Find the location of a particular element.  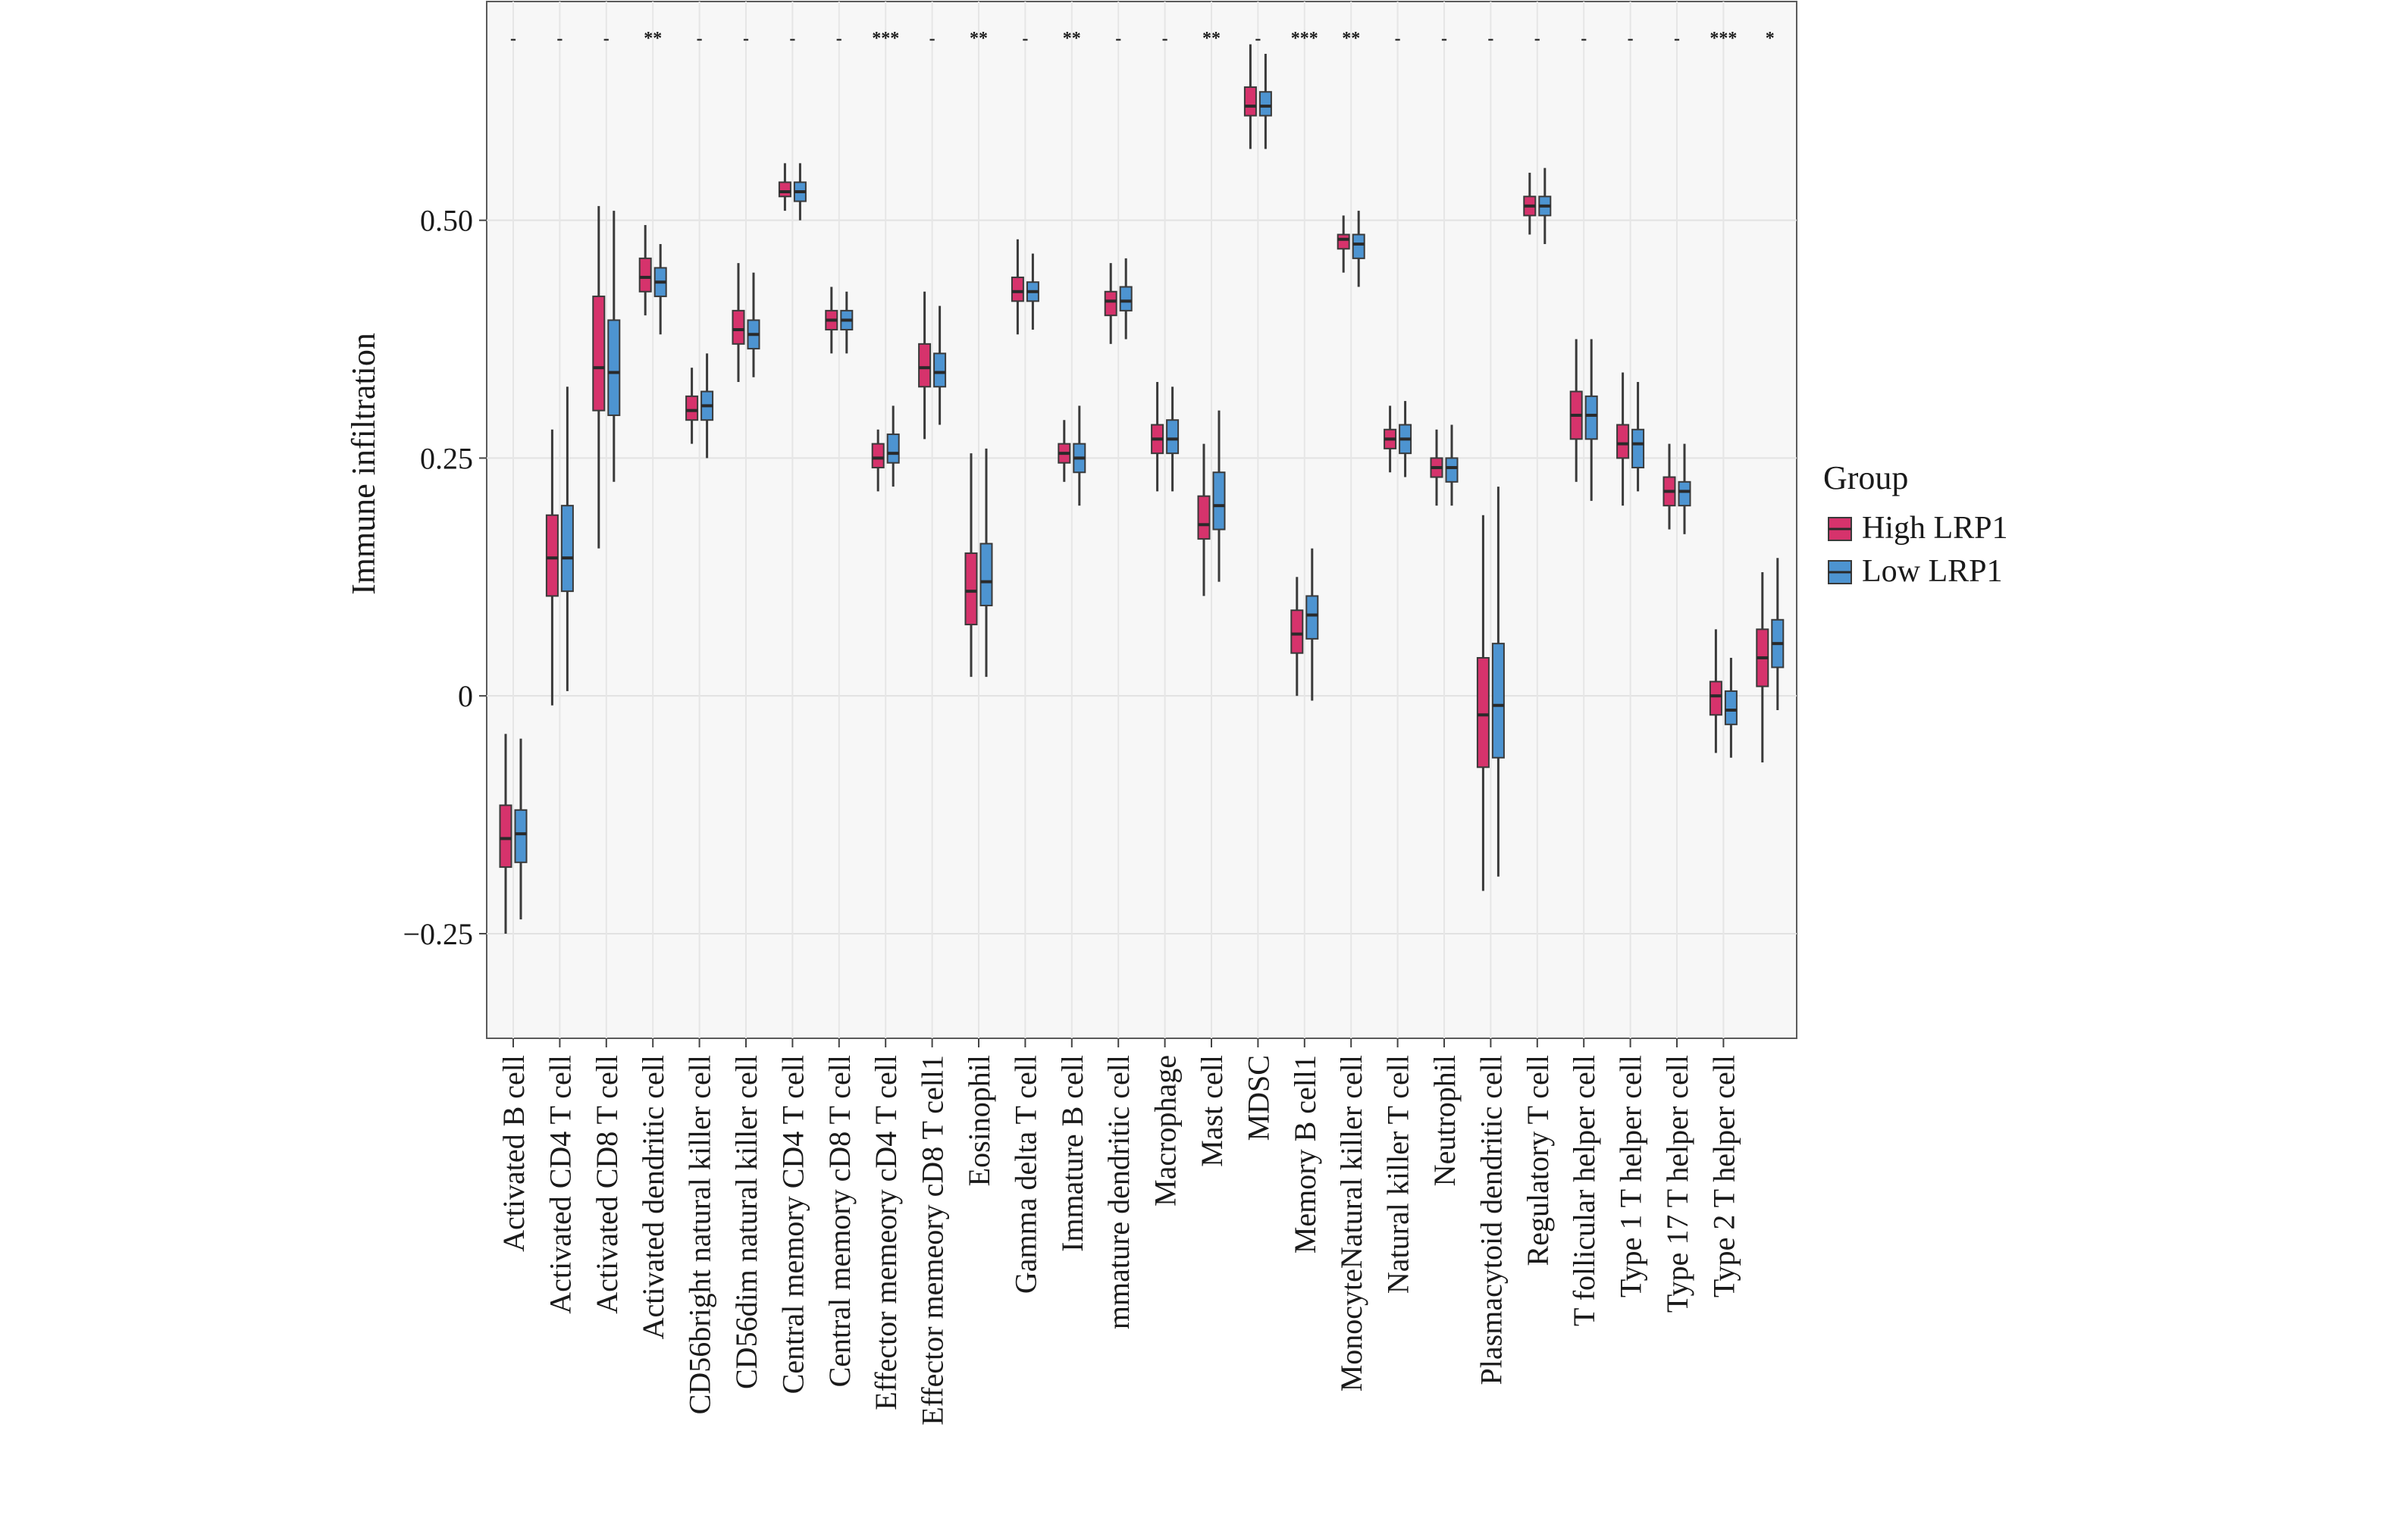

x-tick-label: Macrophage is located at coordinates (1166, 1131).